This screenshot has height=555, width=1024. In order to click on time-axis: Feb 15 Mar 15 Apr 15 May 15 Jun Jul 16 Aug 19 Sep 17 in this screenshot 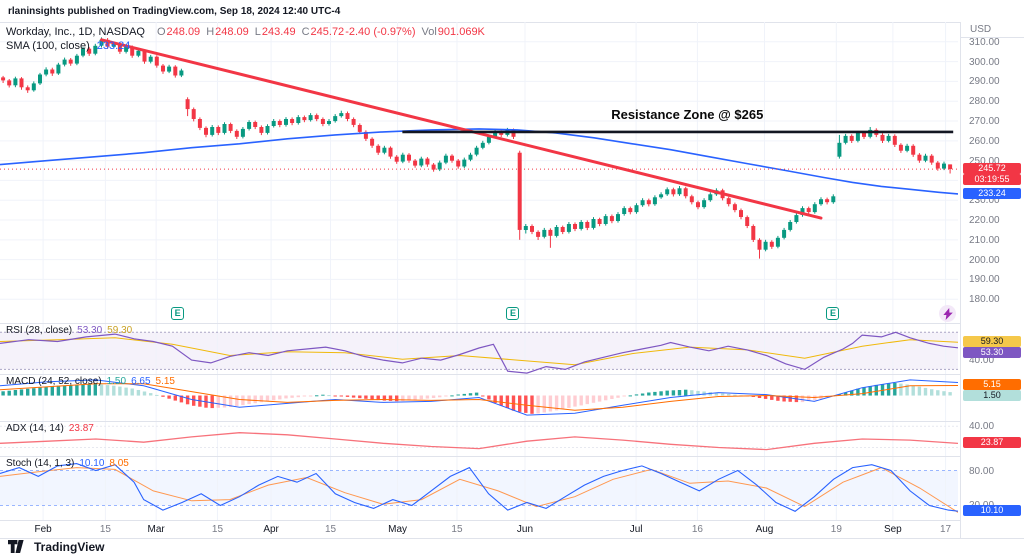, I will do `click(480, 529)`.